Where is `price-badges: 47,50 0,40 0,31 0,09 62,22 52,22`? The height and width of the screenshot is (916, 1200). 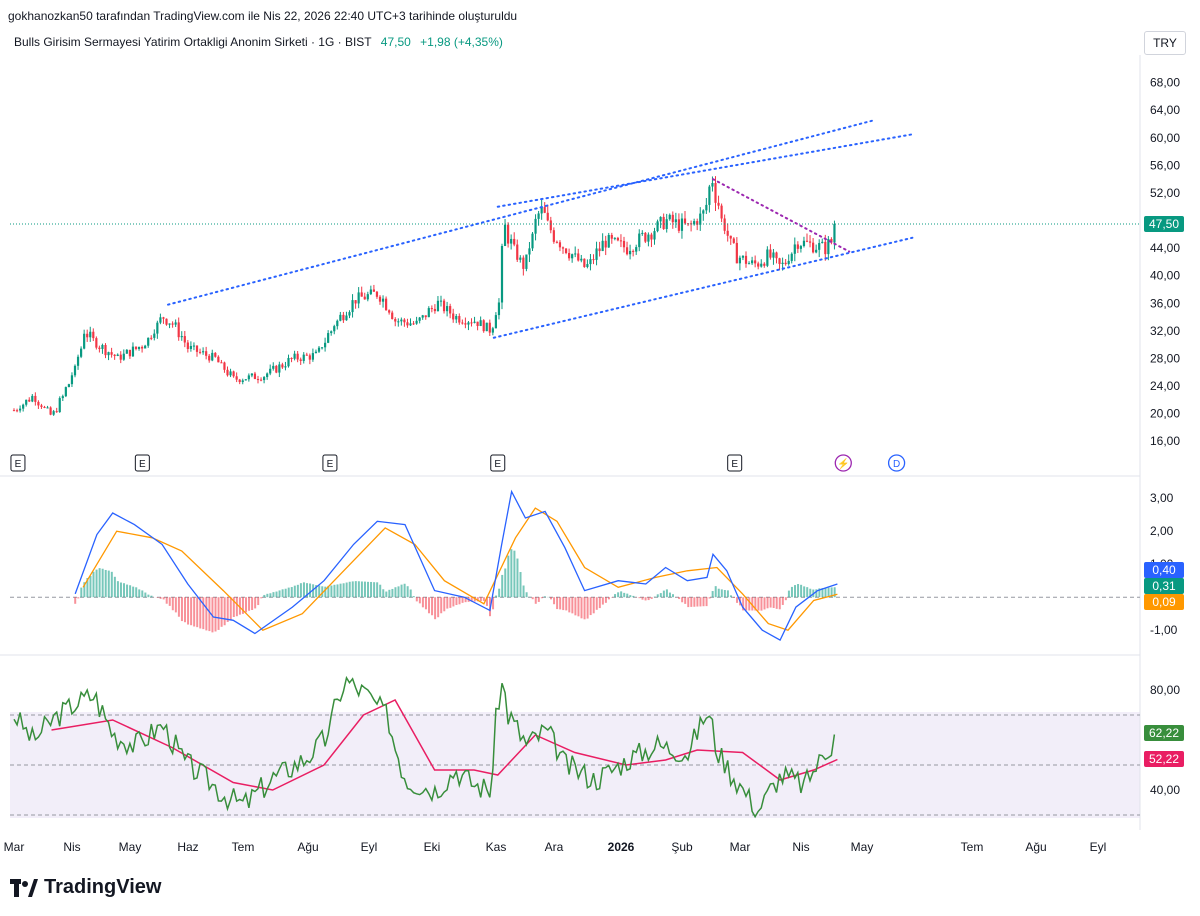
price-badges: 47,50 0,40 0,31 0,09 62,22 52,22 is located at coordinates (1164, 491).